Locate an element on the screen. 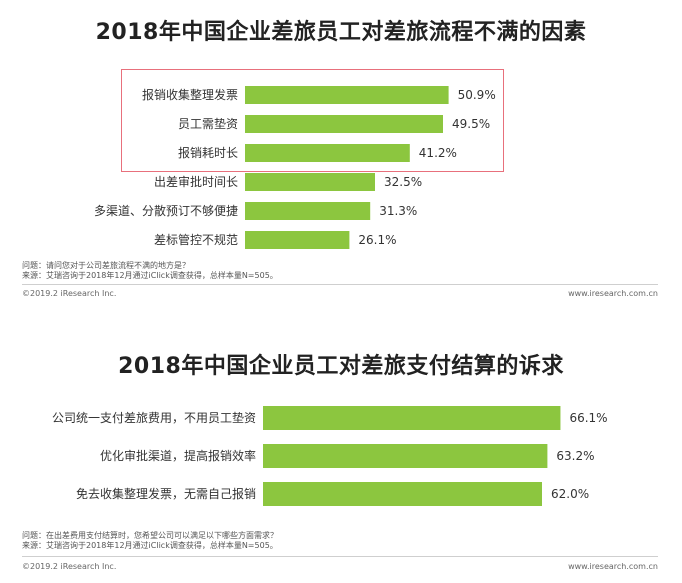  payment-category-label: 优化审批渠道，提高报销效率 is located at coordinates (178, 455).